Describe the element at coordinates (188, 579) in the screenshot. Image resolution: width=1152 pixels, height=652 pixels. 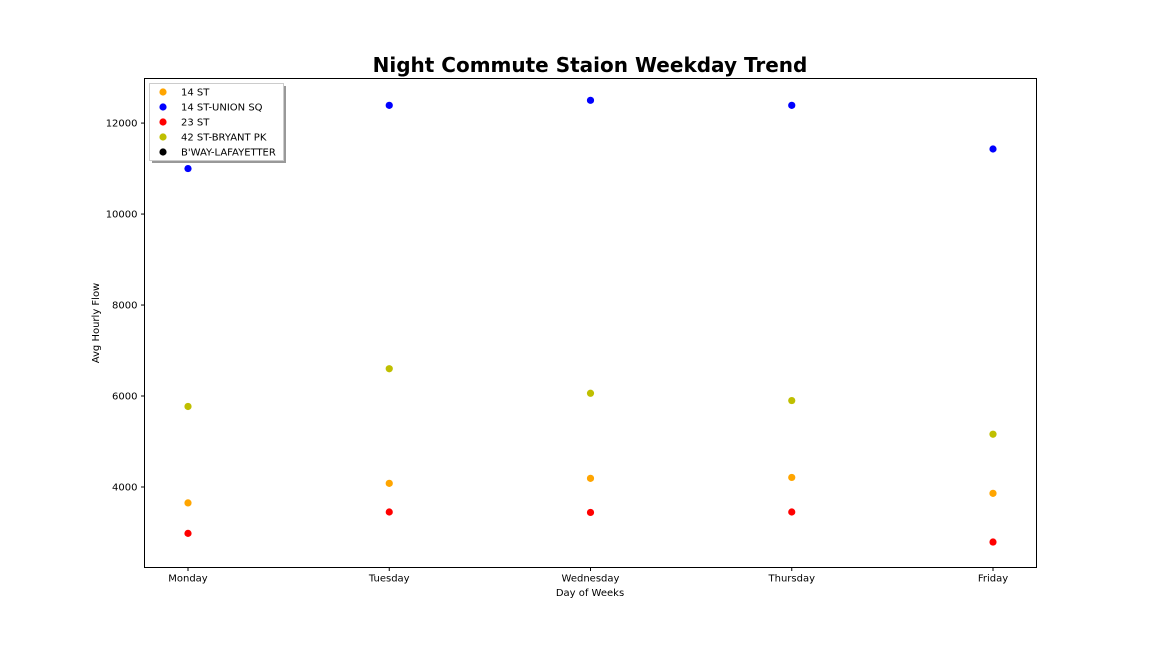
I see `x-tick-label: Monday` at that location.